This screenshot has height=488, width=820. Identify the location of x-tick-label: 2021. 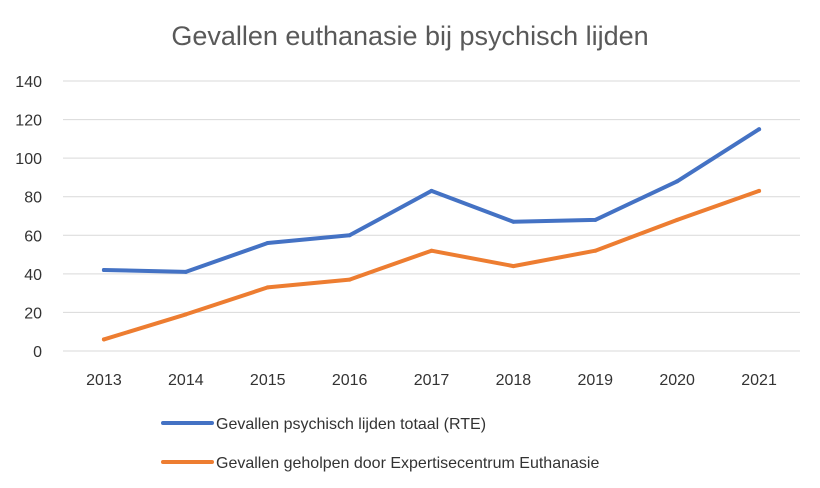
(759, 380).